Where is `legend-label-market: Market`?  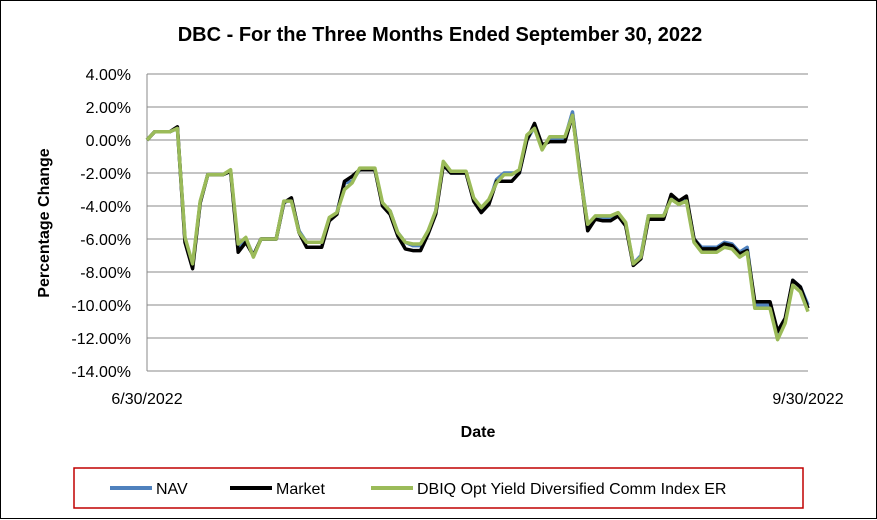
legend-label-market: Market is located at coordinates (300, 489).